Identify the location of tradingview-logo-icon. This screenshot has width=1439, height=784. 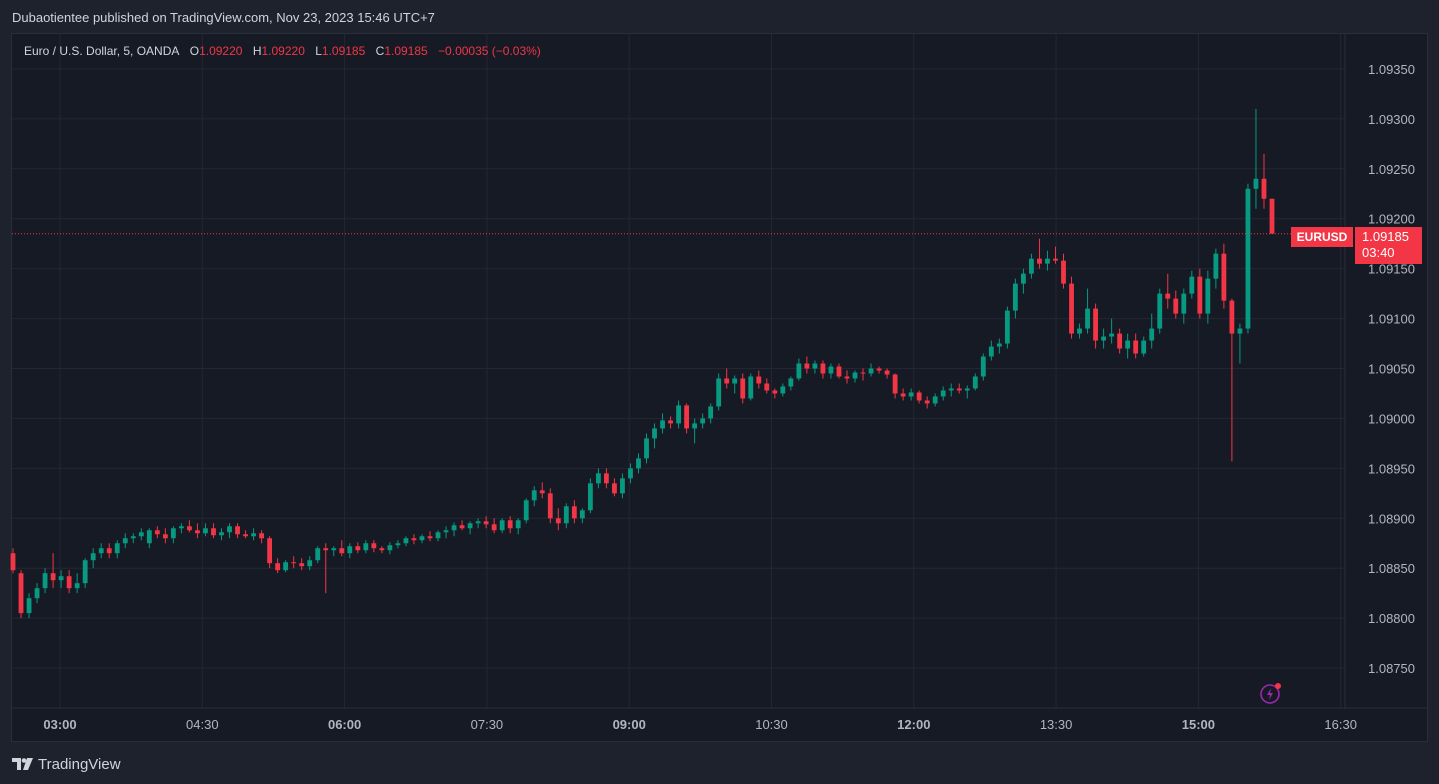
(23, 764).